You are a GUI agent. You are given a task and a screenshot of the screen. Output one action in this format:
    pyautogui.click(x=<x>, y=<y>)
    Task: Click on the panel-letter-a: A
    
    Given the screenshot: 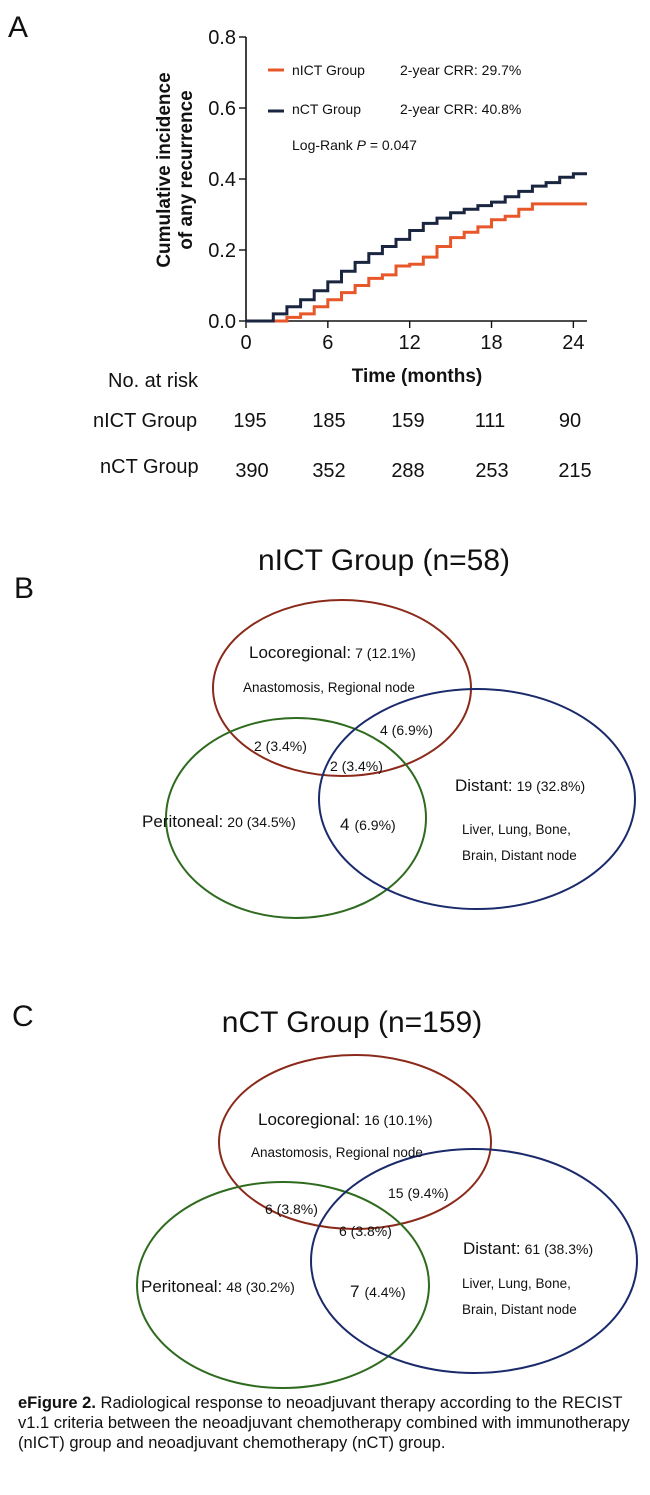 What is the action you would take?
    pyautogui.click(x=18, y=27)
    